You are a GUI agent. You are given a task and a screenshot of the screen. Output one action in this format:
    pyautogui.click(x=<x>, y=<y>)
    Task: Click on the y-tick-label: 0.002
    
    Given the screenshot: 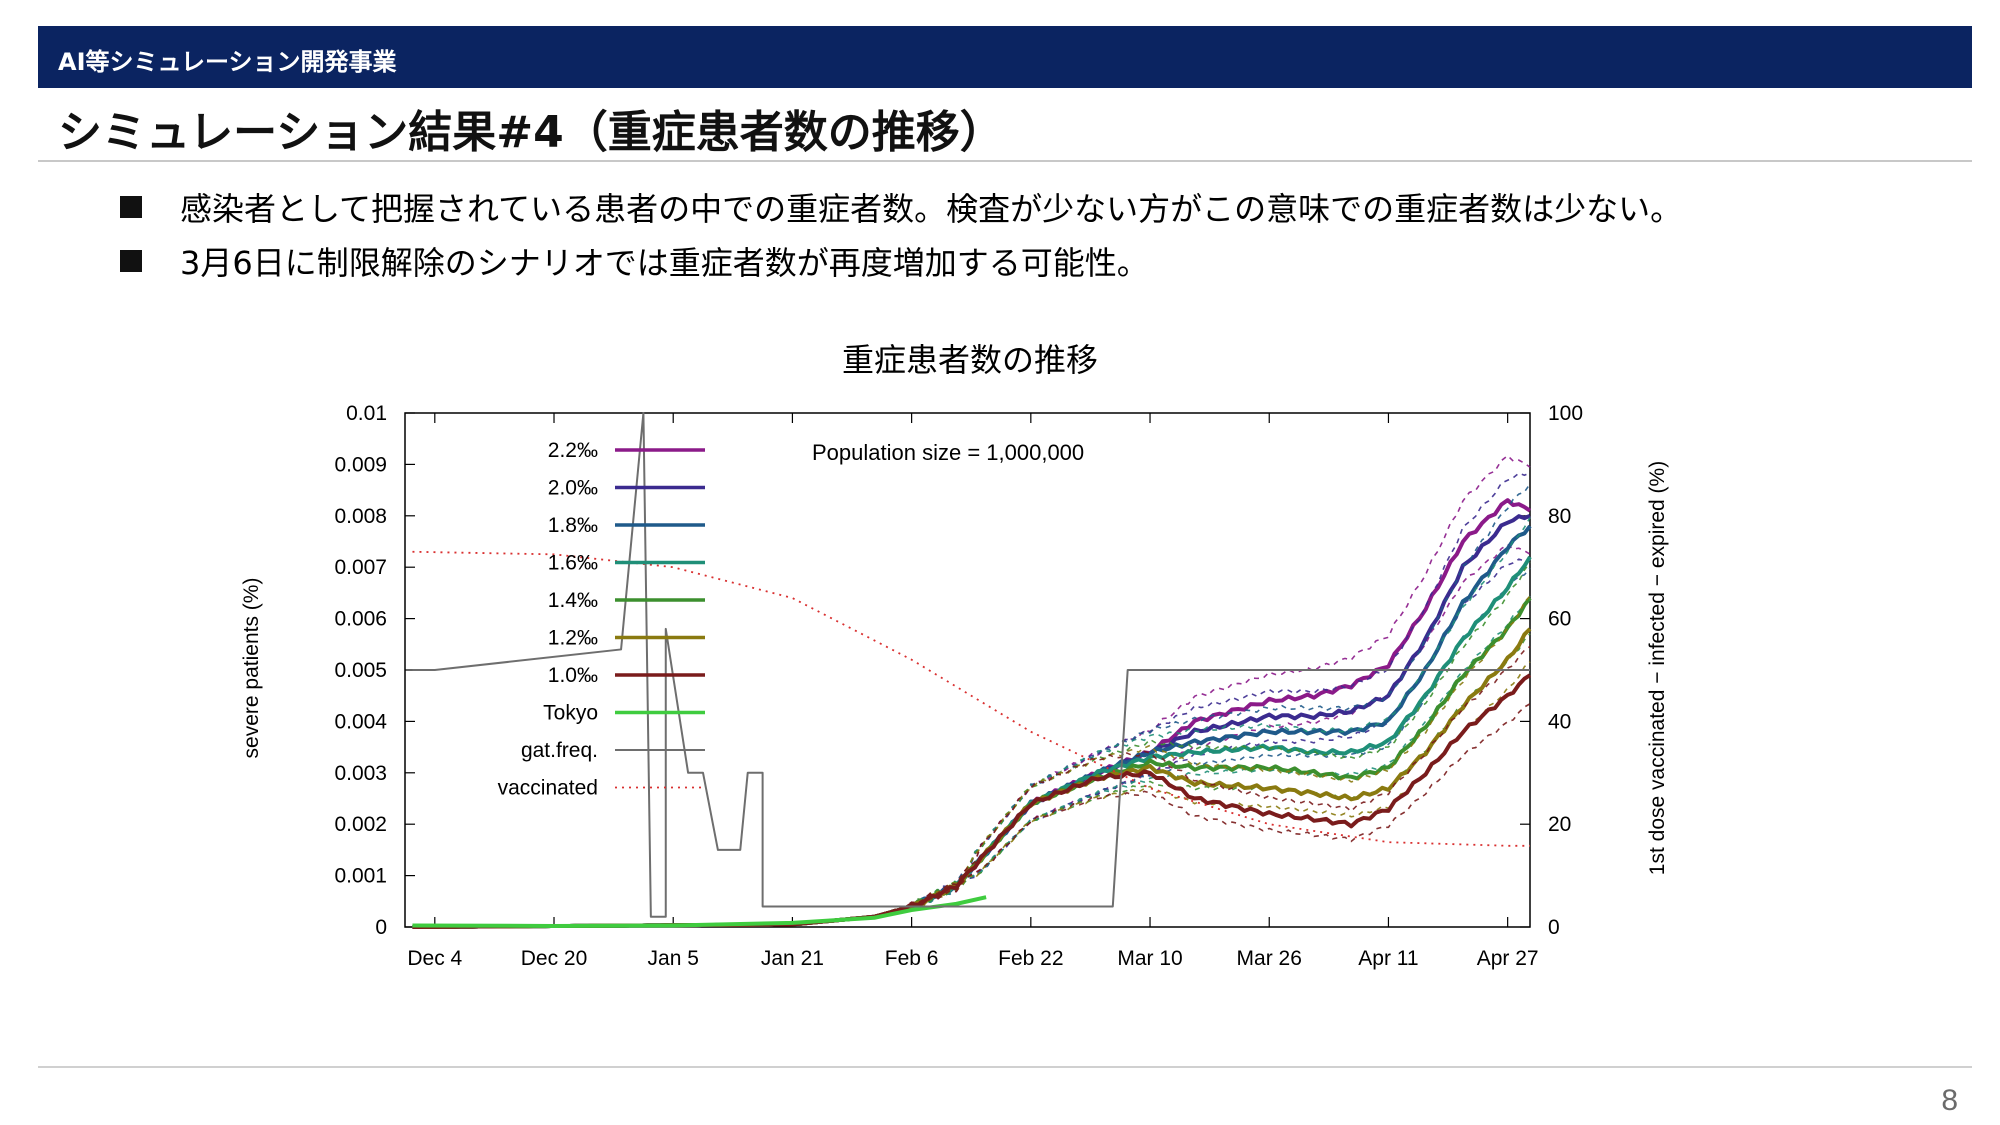 What is the action you would take?
    pyautogui.click(x=360, y=824)
    